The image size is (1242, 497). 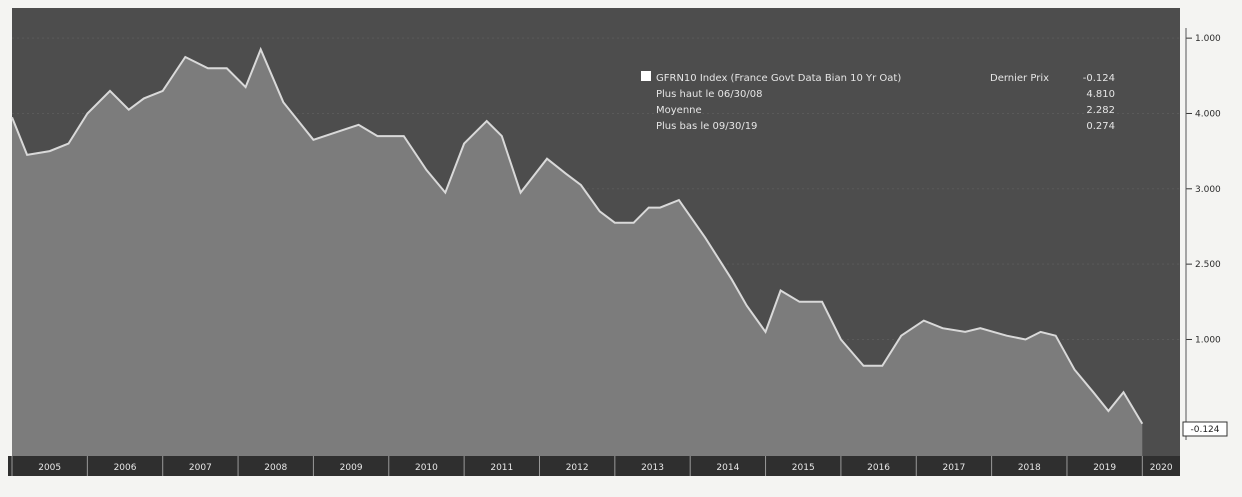 I want to click on x-tick-label: 2010, so click(x=426, y=468).